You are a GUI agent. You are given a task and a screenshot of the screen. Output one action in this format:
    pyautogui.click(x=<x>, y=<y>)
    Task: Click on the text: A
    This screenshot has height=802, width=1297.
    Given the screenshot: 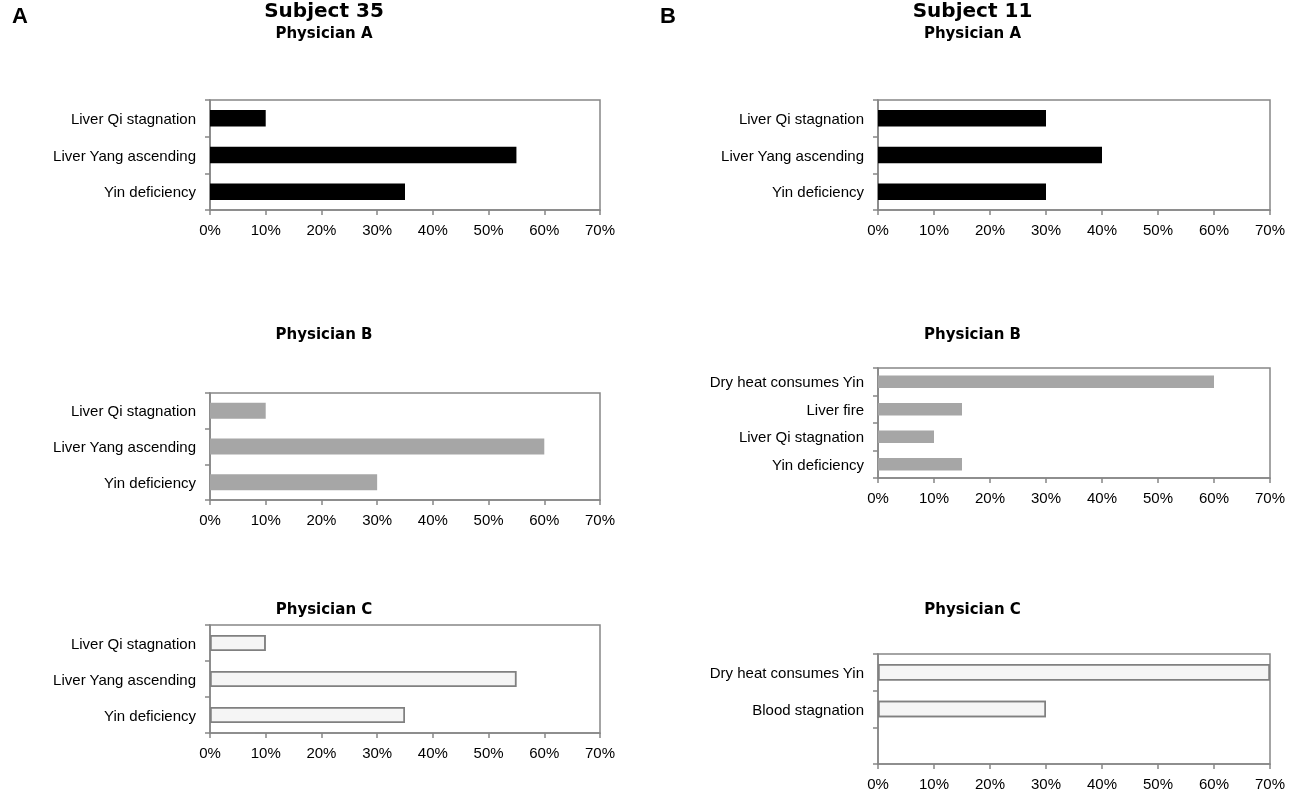 What is the action you would take?
    pyautogui.click(x=20, y=15)
    